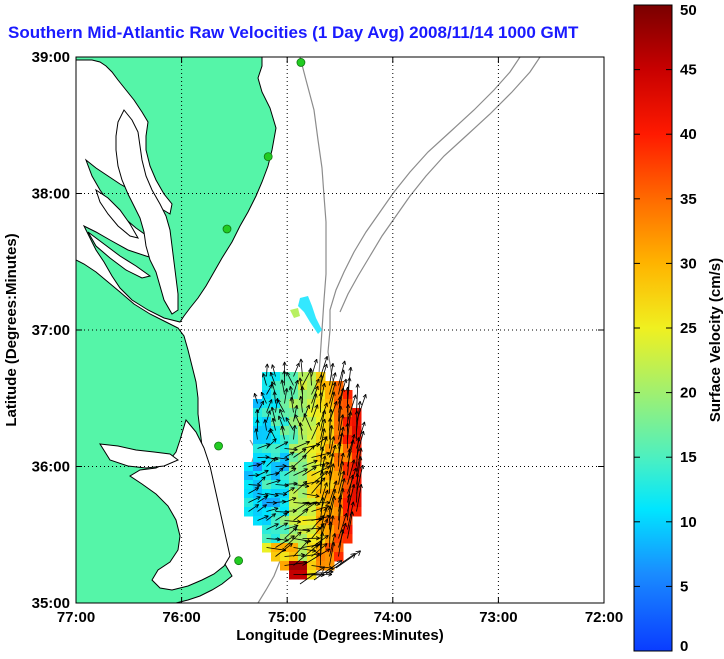 Image resolution: width=724 pixels, height=659 pixels. Describe the element at coordinates (393, 617) in the screenshot. I see `x-tick-label: 74:00` at that location.